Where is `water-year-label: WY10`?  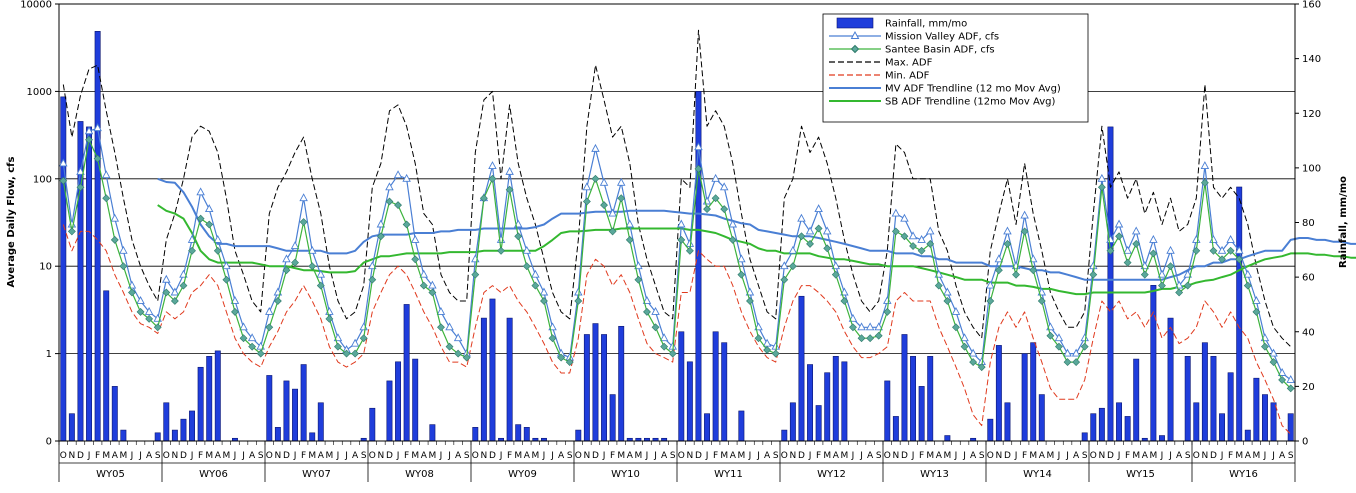 water-year-label: WY10 is located at coordinates (625, 474).